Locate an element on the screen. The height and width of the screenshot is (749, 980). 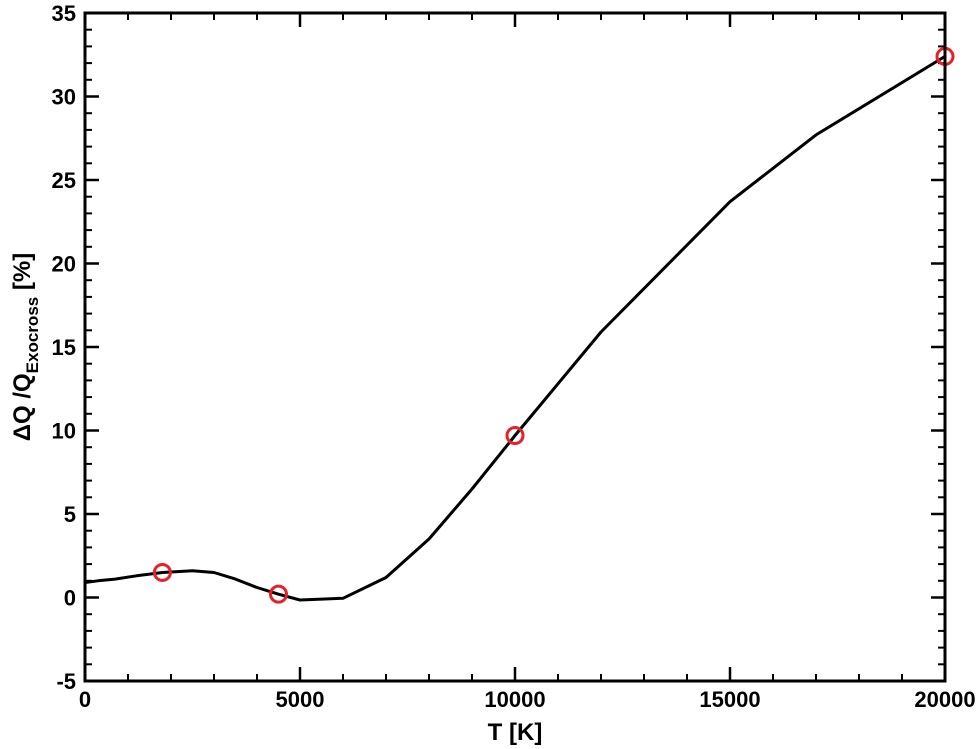
y-axis-label-subscript: Exocross is located at coordinates (32, 335).